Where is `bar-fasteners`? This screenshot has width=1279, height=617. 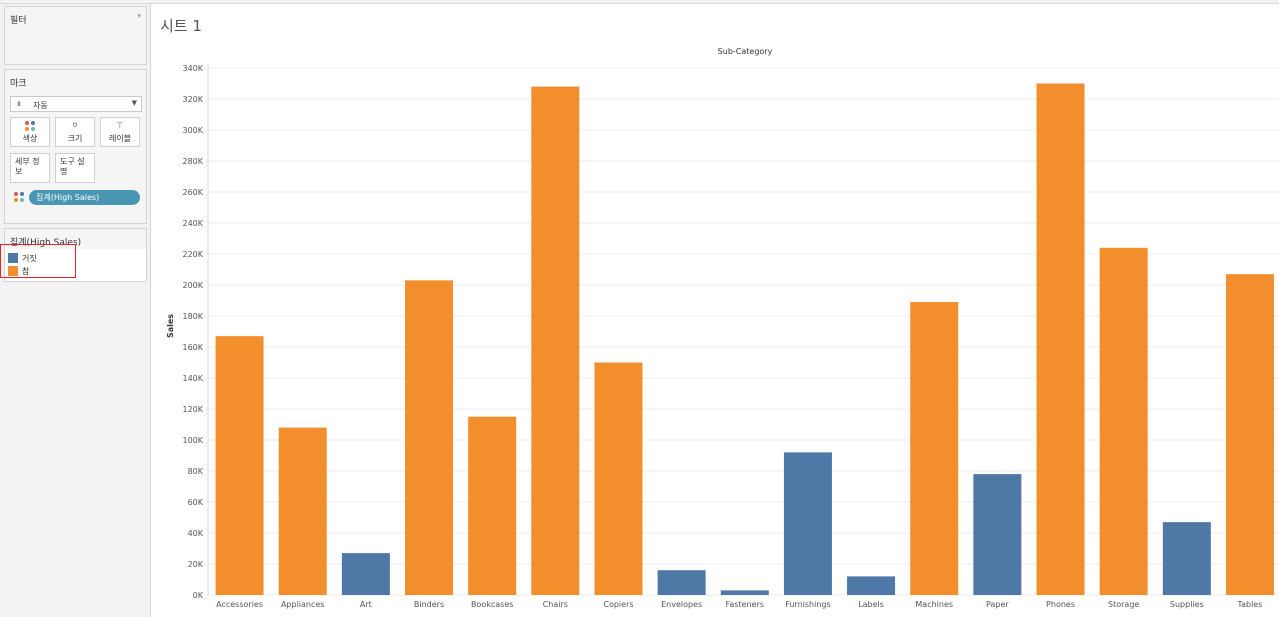
bar-fasteners is located at coordinates (744, 592).